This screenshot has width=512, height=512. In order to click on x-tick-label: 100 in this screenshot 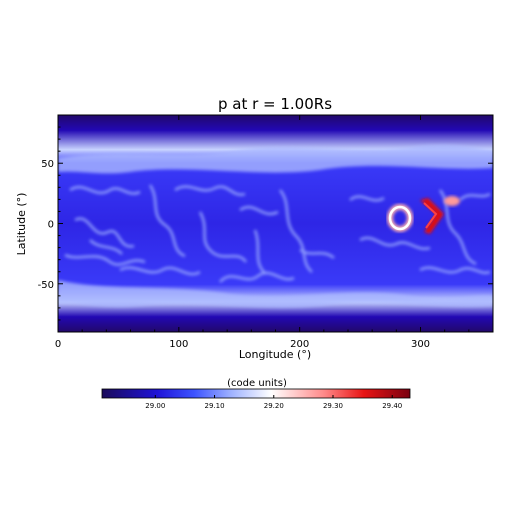, I will do `click(178, 344)`.